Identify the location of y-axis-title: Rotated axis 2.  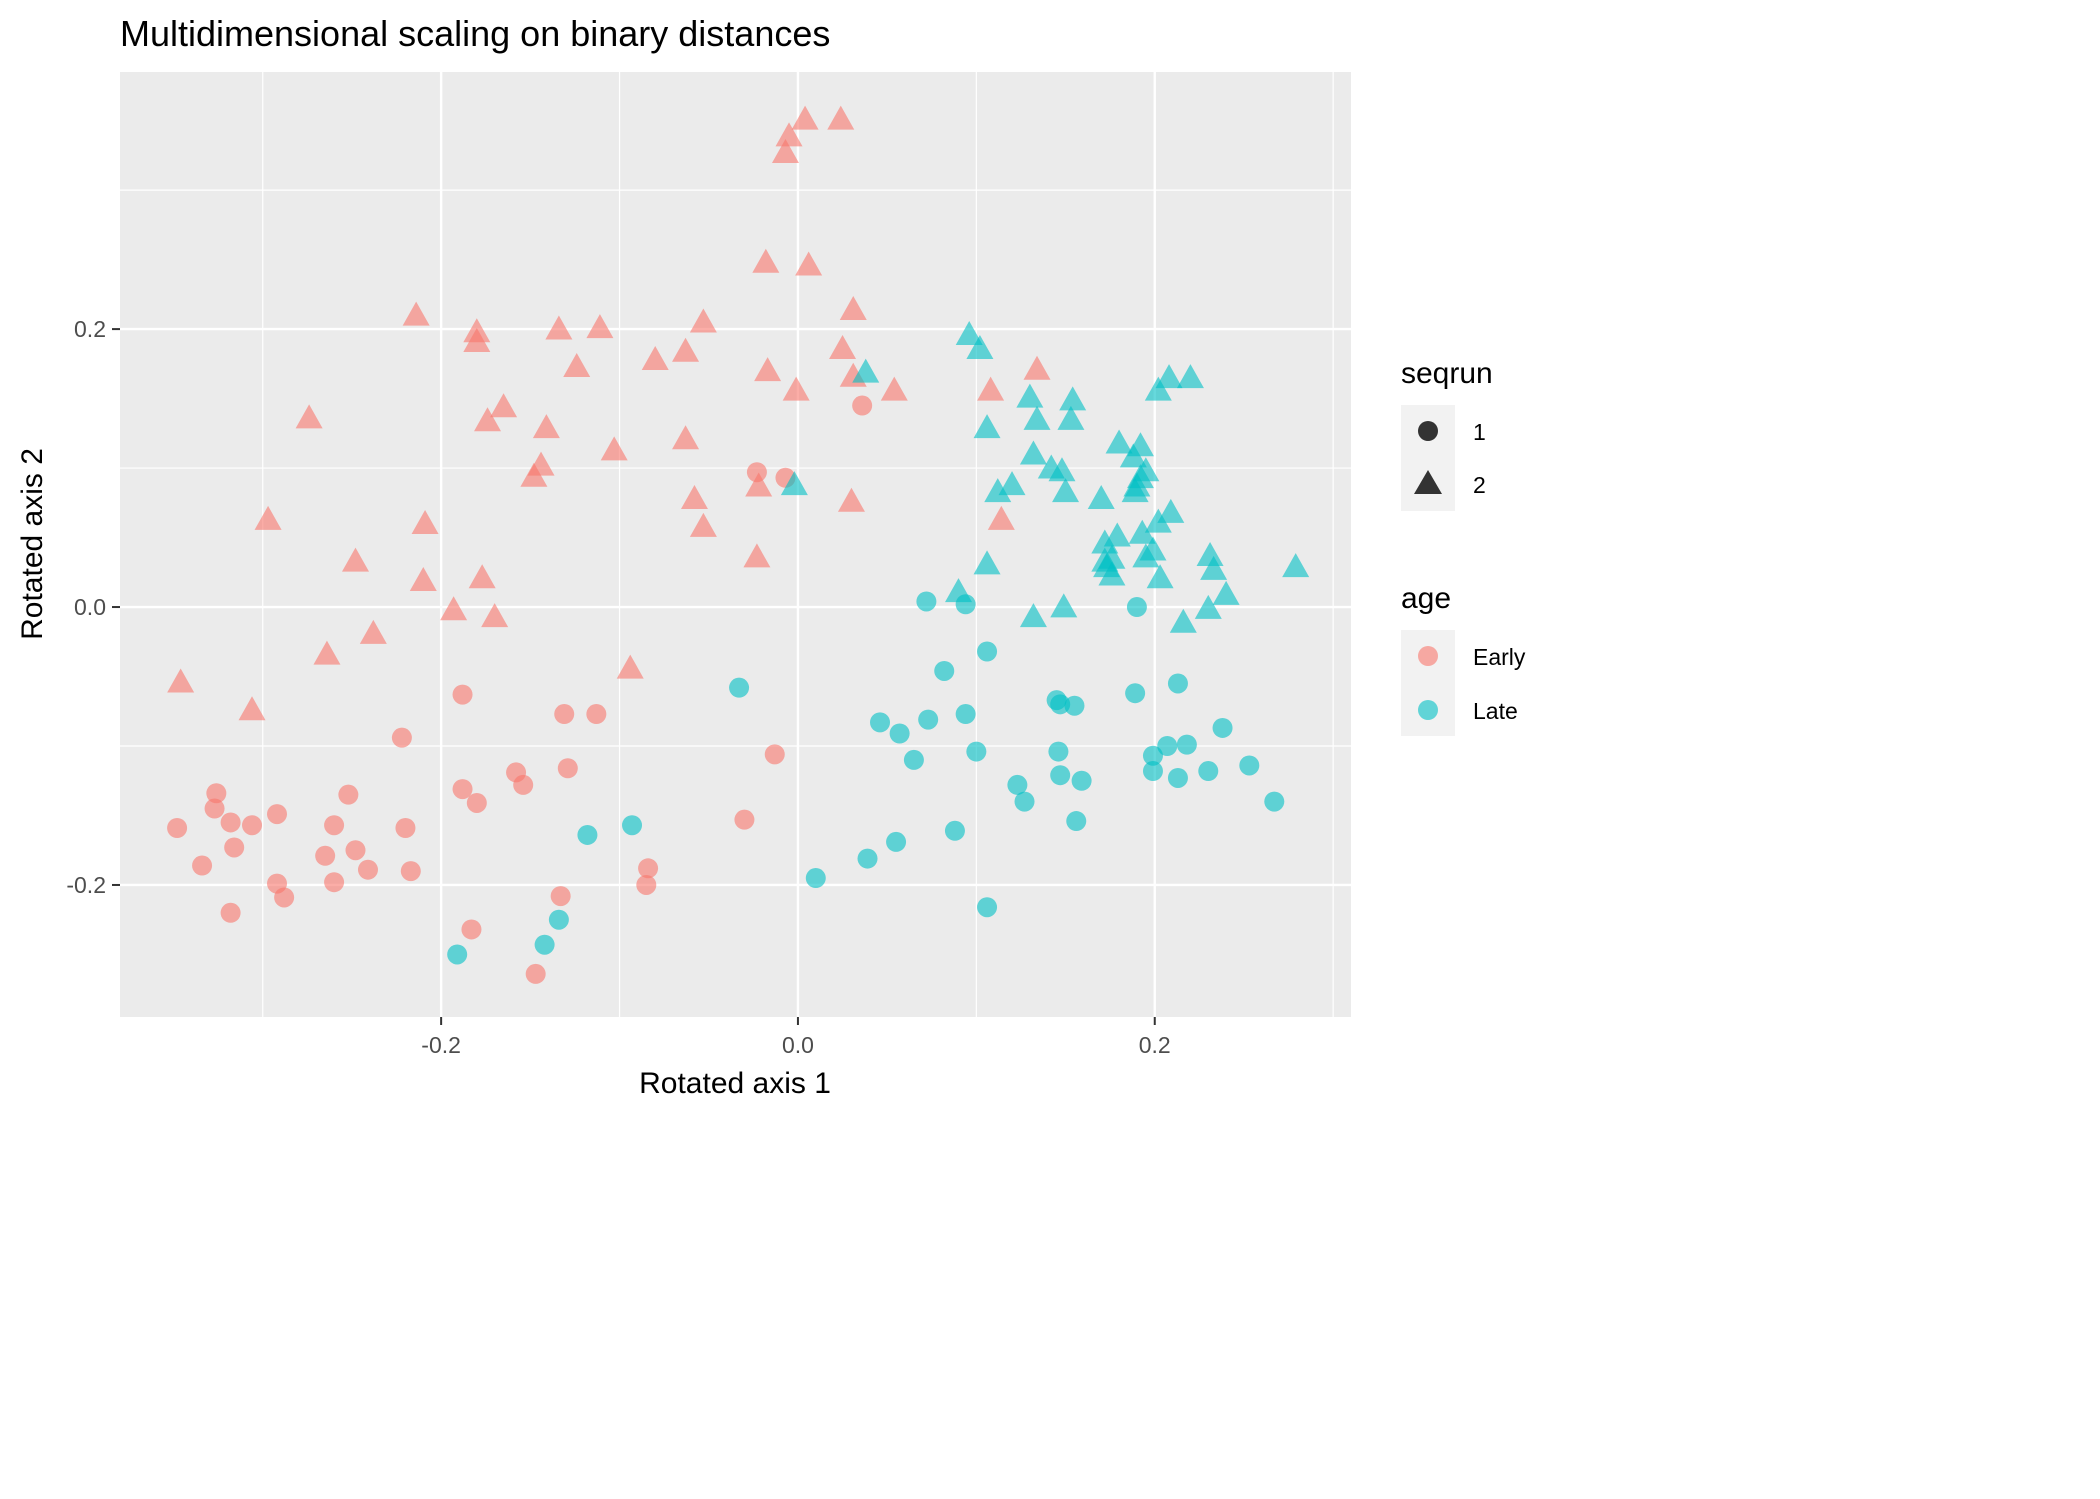
(32, 544).